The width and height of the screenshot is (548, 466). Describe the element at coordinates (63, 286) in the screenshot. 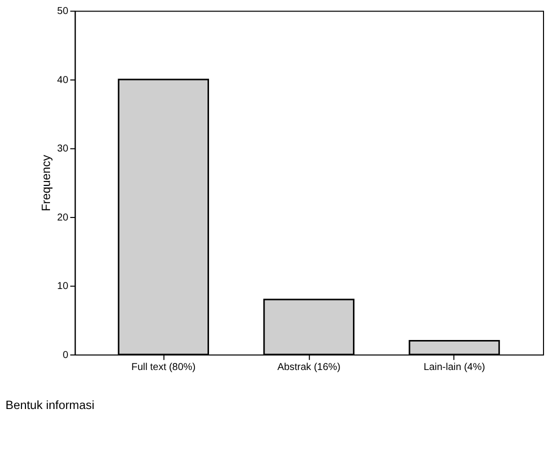

I see `y-tick-label: 10` at that location.